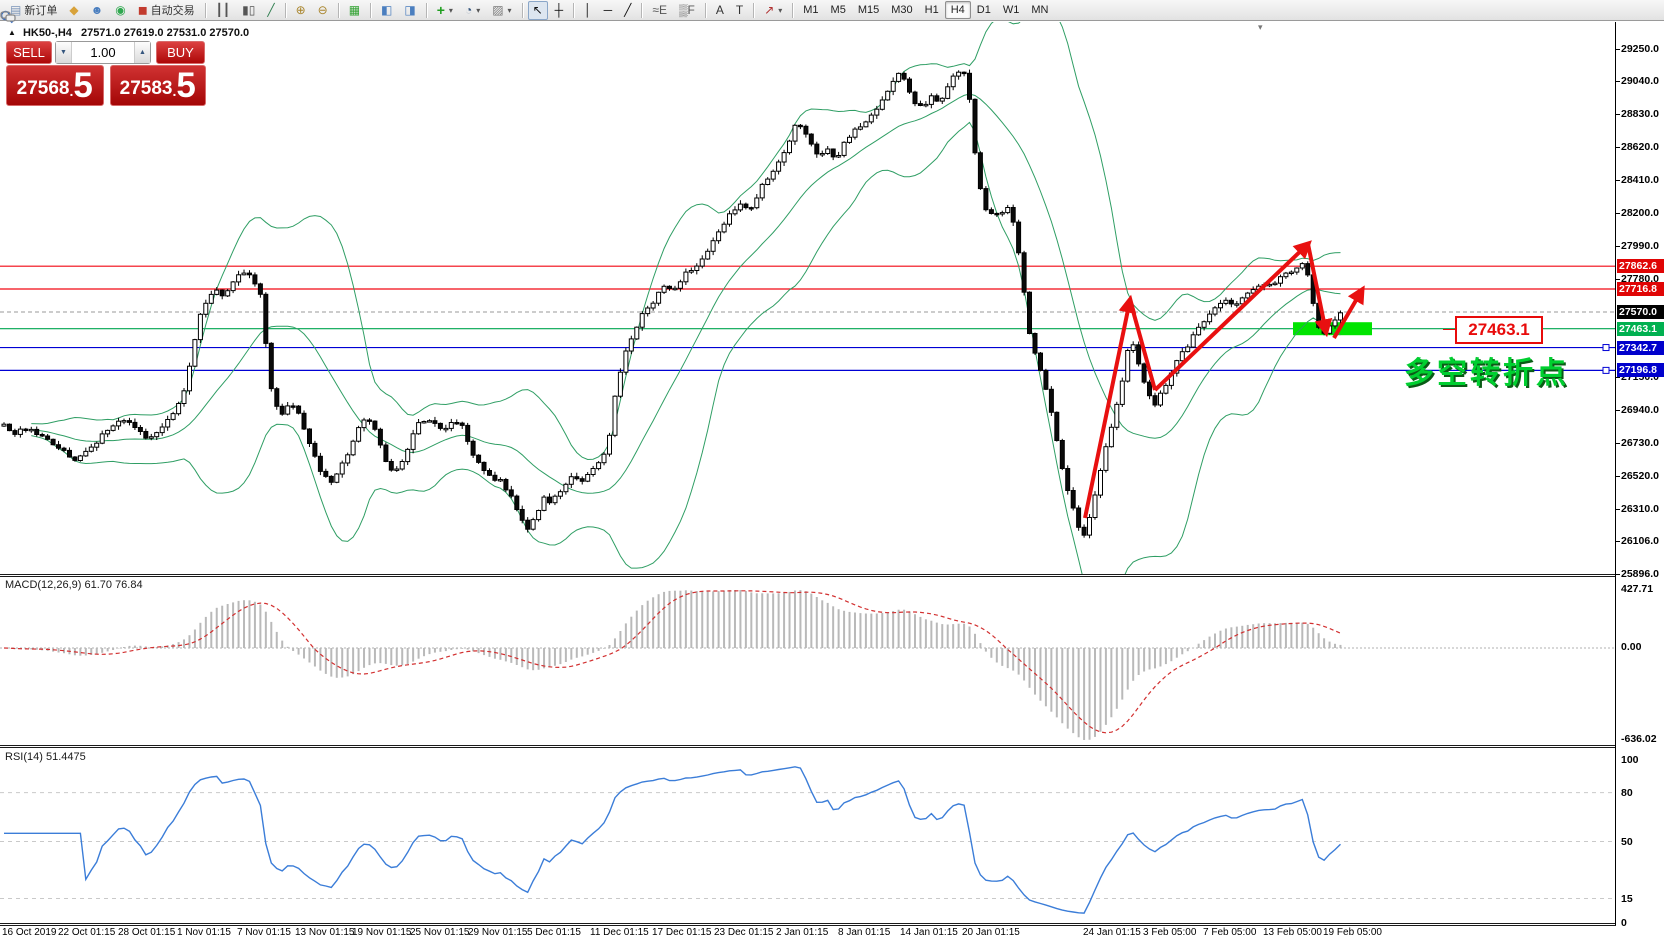  Describe the element at coordinates (106, 73) in the screenshot. I see `one-click-trade-panel: SELL ▼ 1.00 ▲ BUY 27568. 5 27583. 5` at that location.